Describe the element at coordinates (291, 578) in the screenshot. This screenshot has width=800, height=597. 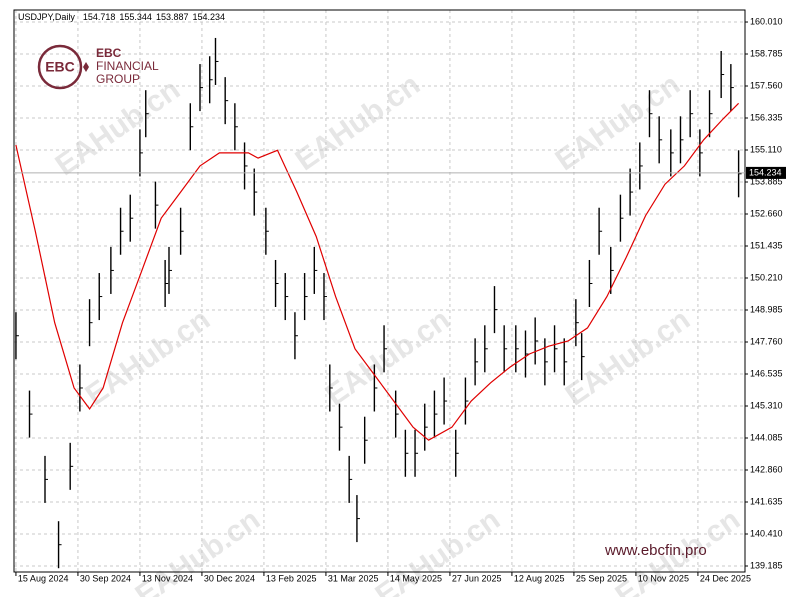
I see `x-tick-label: 13 Feb 2025` at that location.